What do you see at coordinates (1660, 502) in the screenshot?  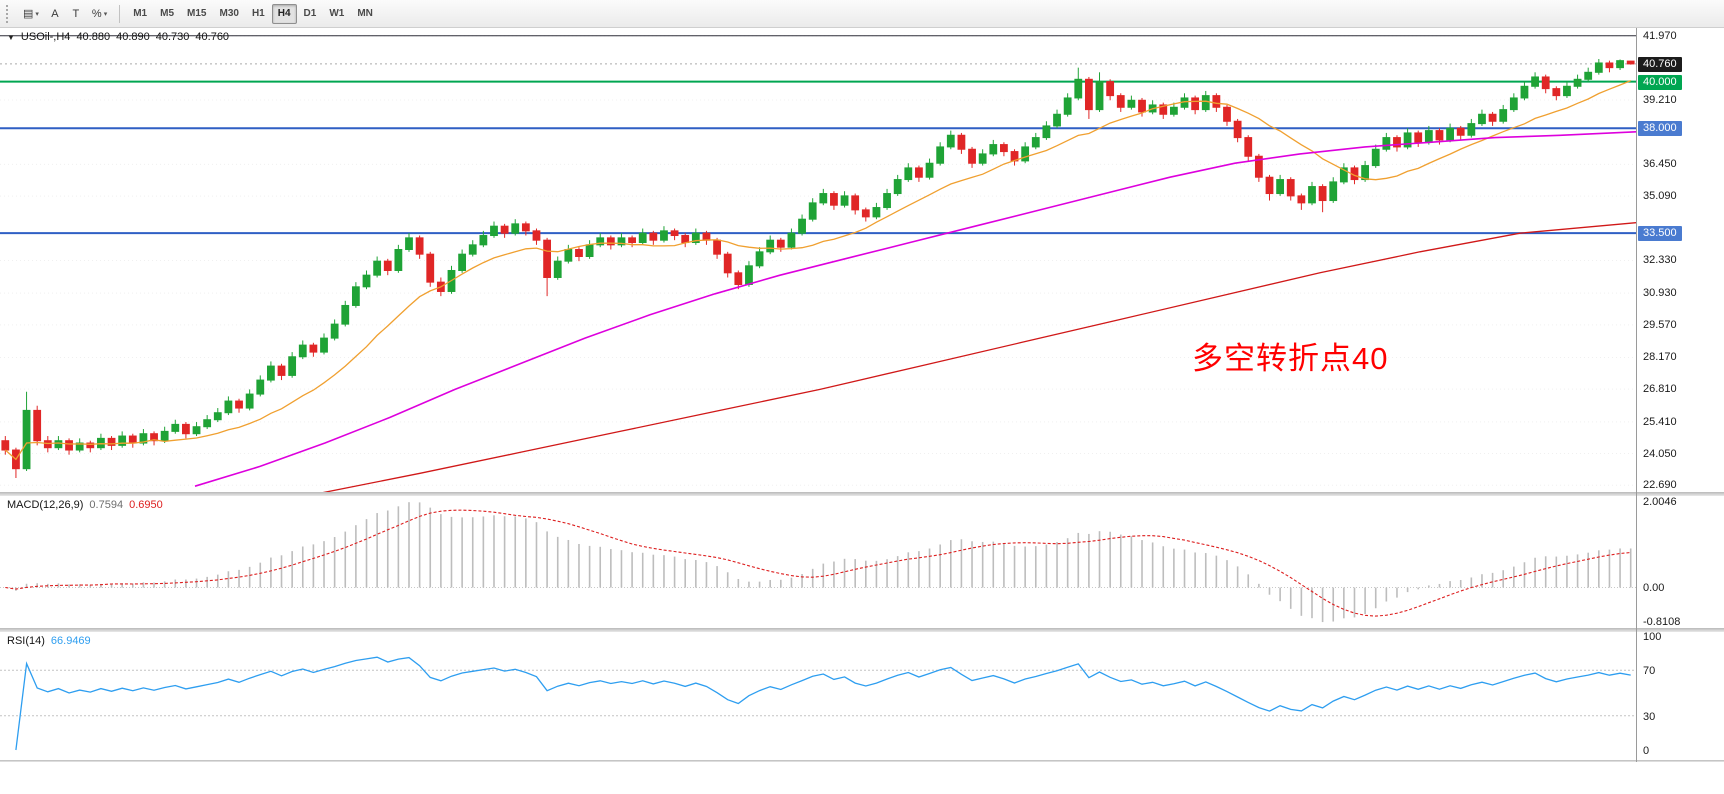 I see `macd-tick-label: 2.0046` at bounding box center [1660, 502].